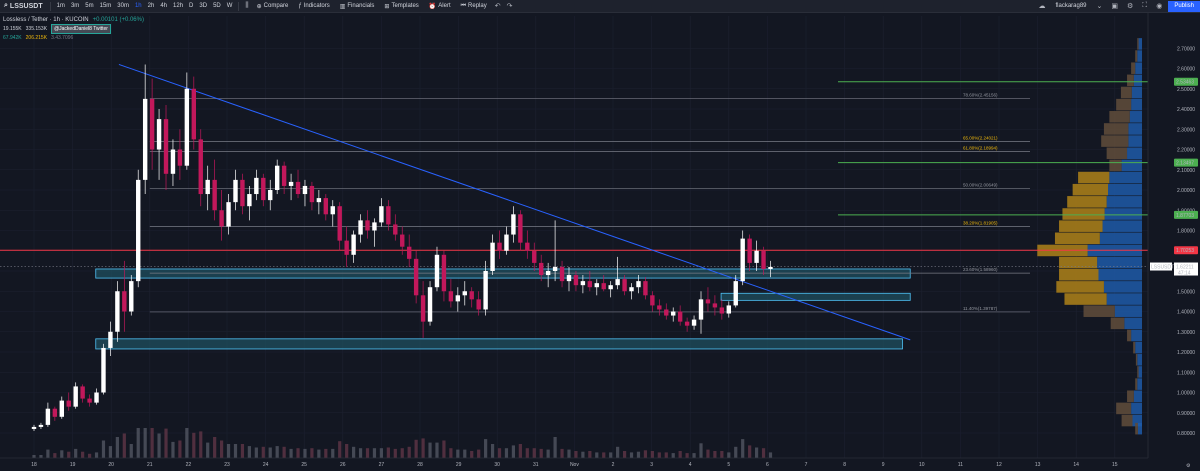  Describe the element at coordinates (1130, 6) in the screenshot. I see `settings-icon: ⚙` at that location.